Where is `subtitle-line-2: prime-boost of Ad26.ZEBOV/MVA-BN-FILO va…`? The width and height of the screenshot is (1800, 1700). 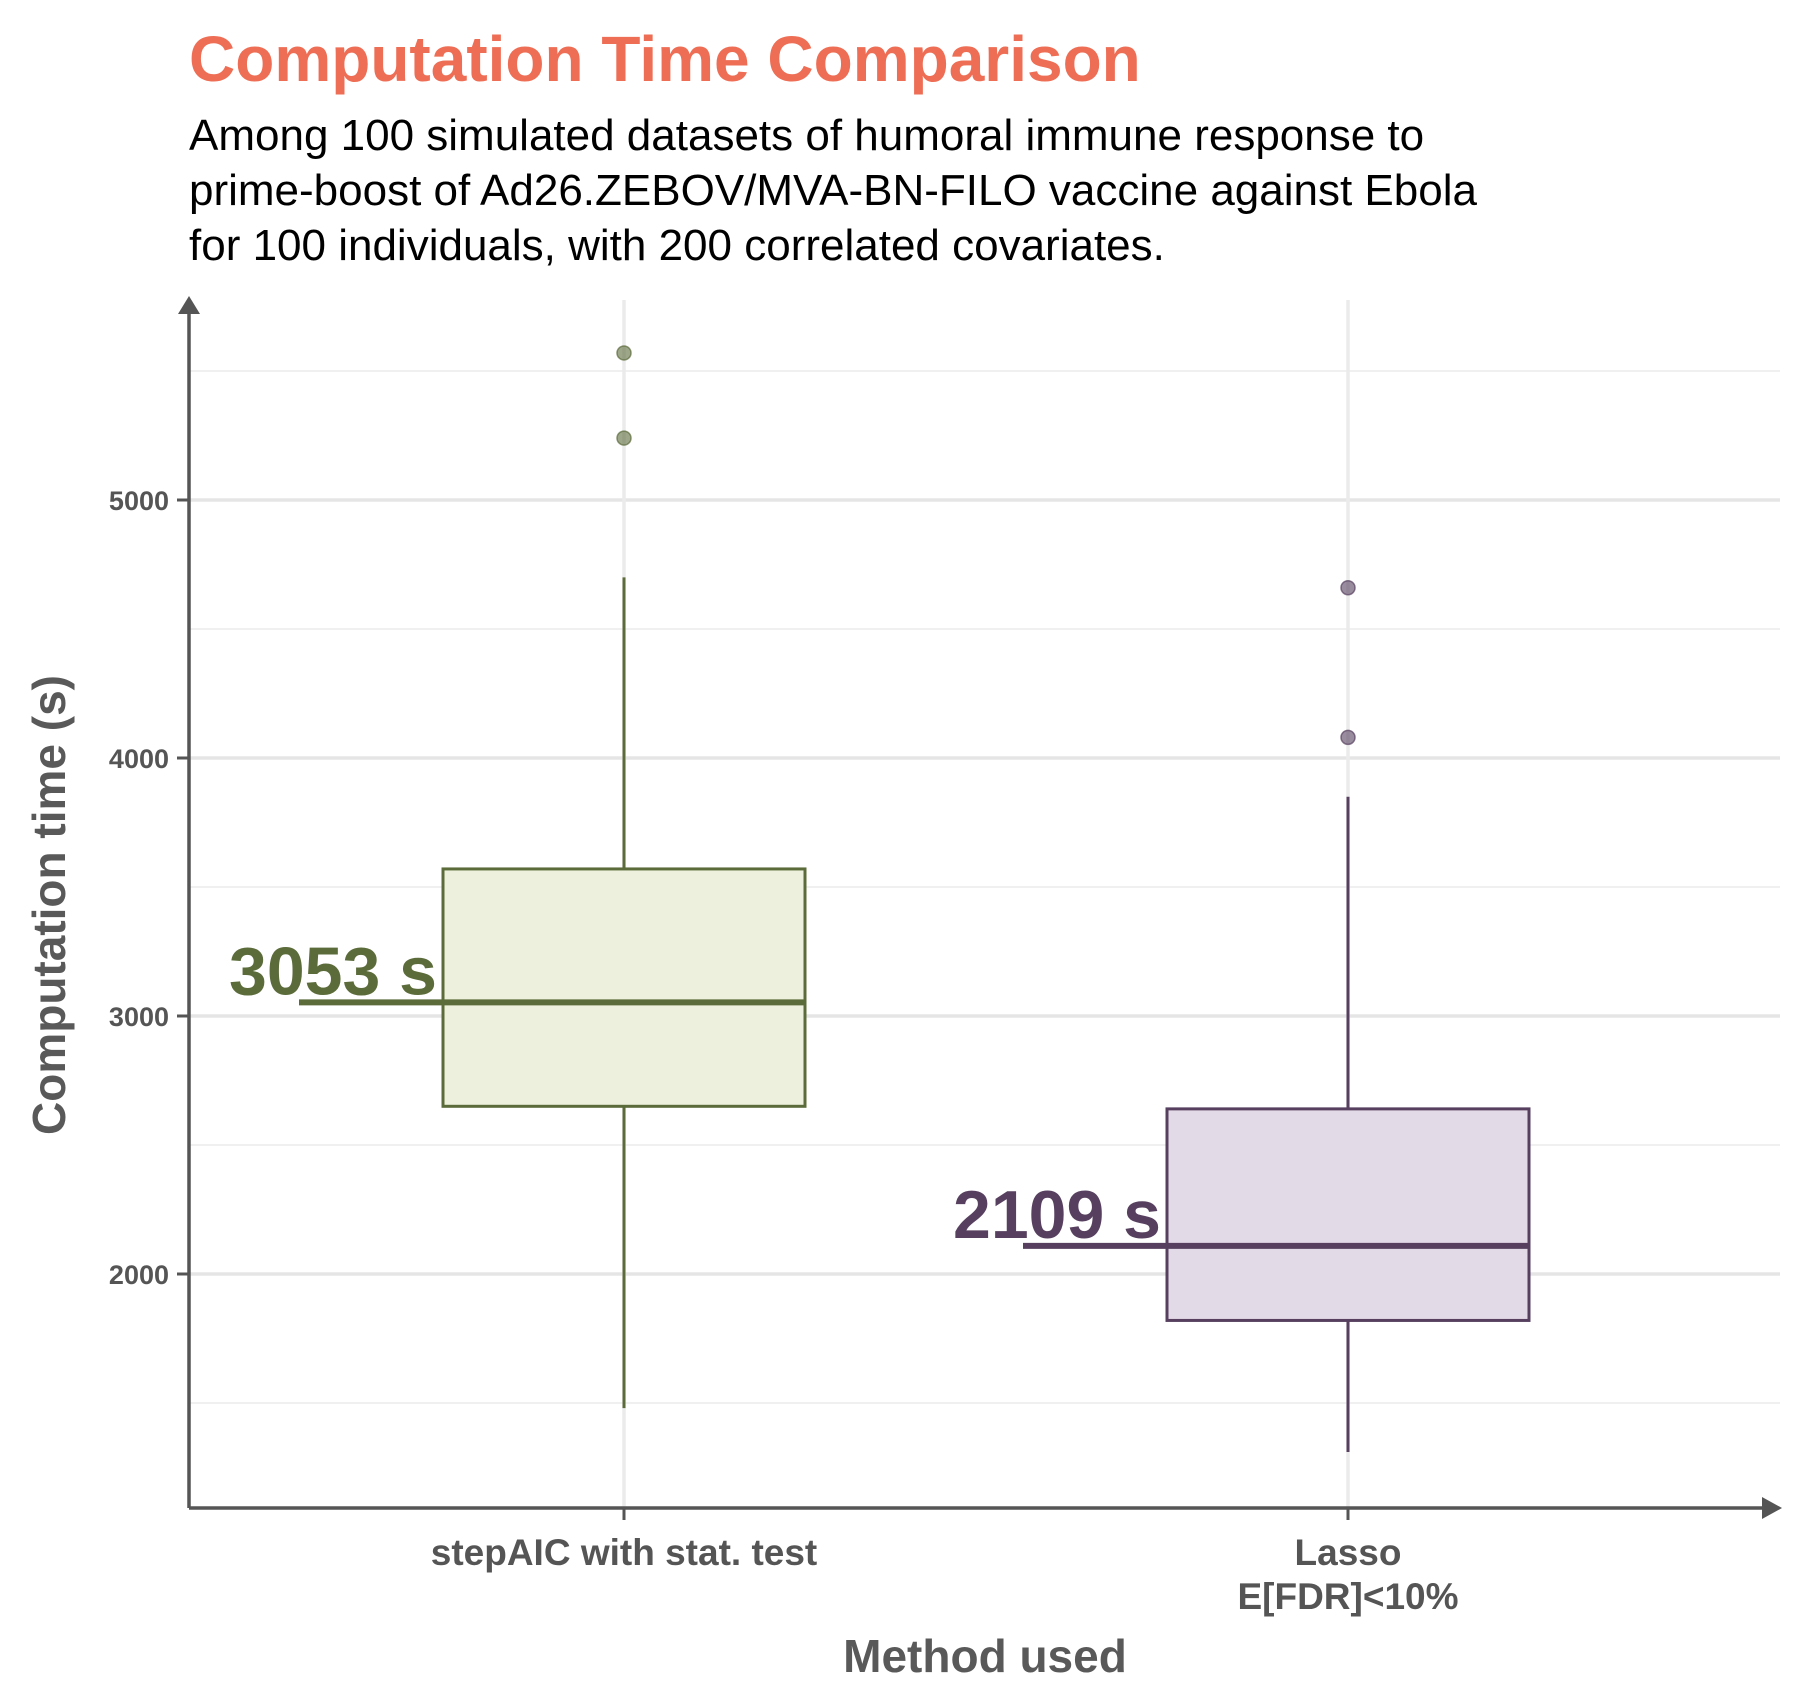 subtitle-line-2: prime-boost of Ad26.ZEBOV/MVA-BN-FILO va… is located at coordinates (833, 190).